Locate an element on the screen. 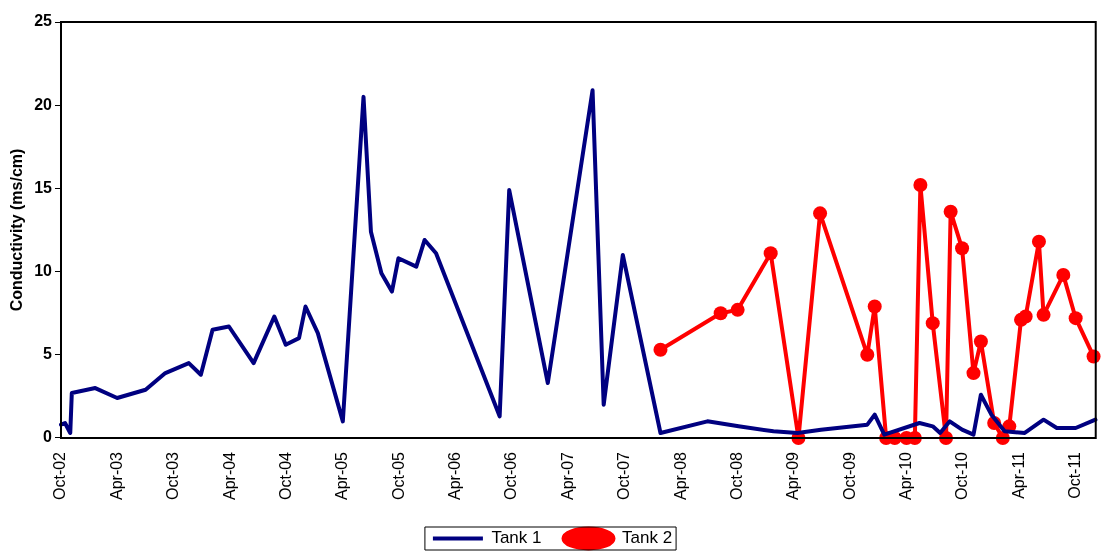 The image size is (1103, 557). x-tick-label: Apr-06 is located at coordinates (454, 476).